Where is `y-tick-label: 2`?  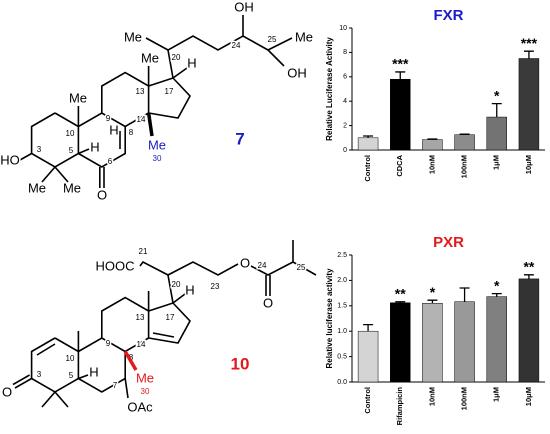 y-tick-label: 2 is located at coordinates (345, 125).